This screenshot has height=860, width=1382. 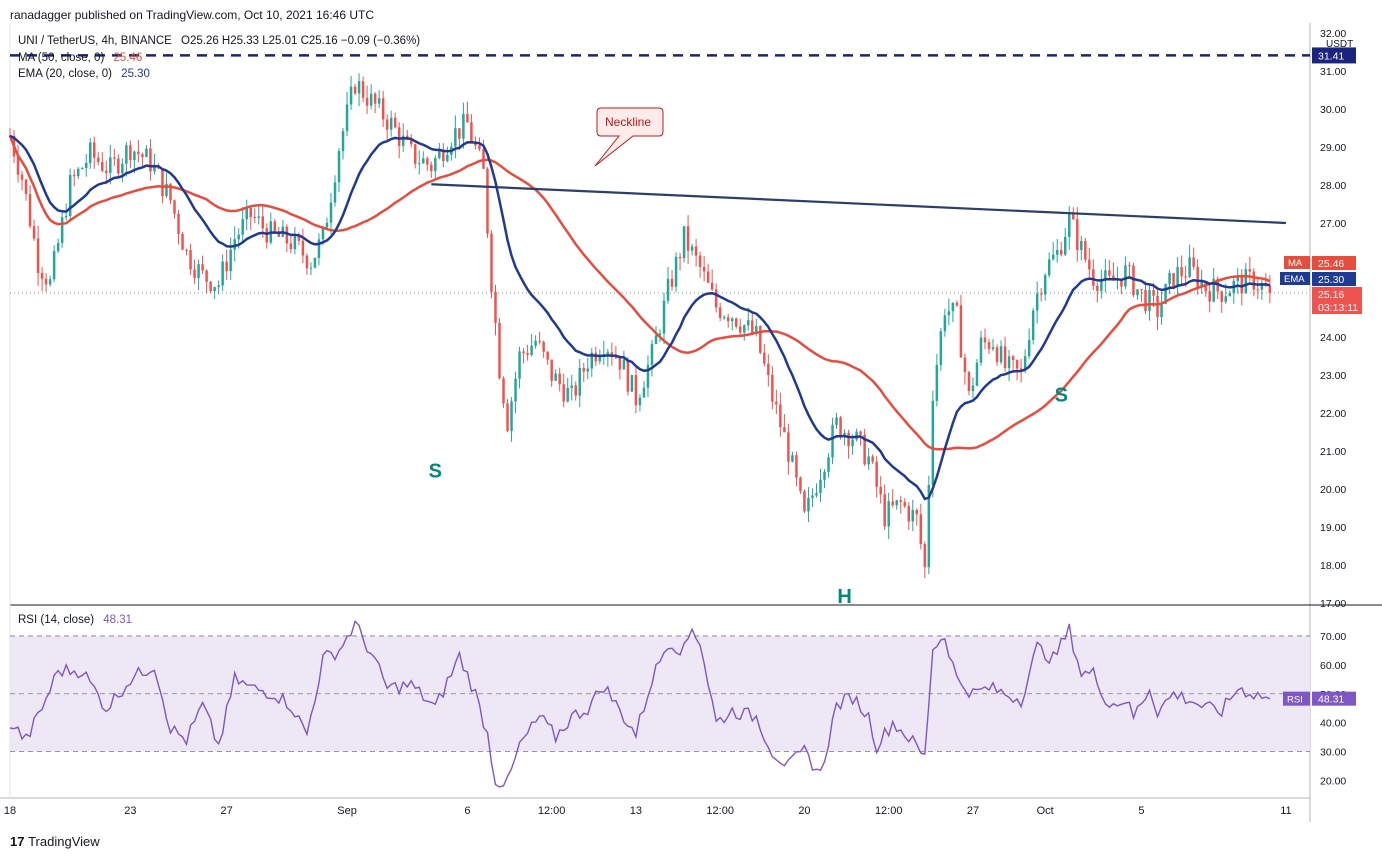 I want to click on callout-bubble, so click(x=629, y=137).